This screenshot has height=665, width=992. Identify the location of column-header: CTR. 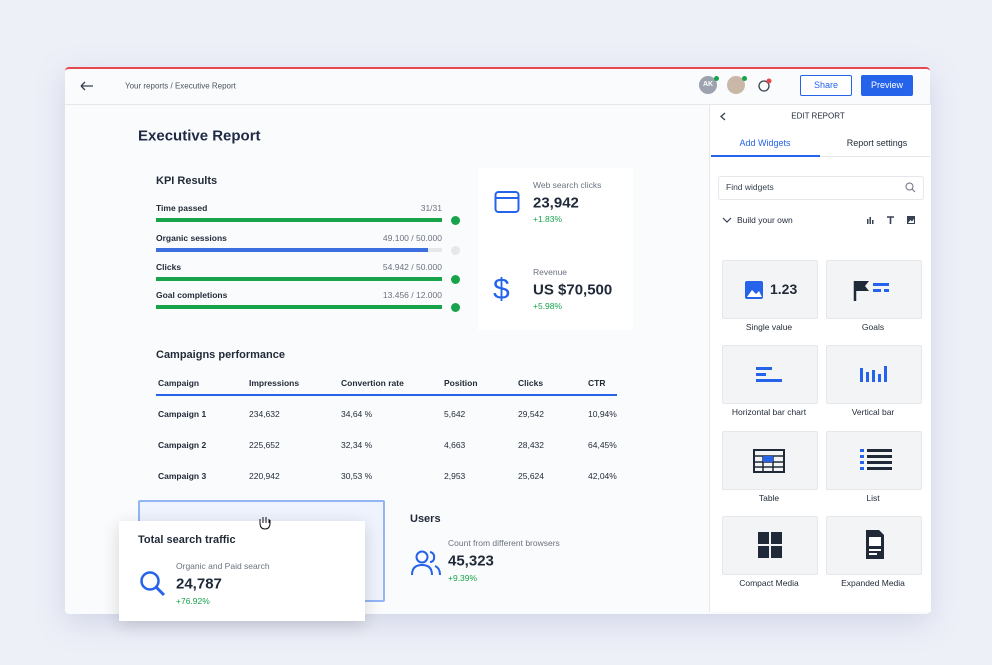
(597, 383).